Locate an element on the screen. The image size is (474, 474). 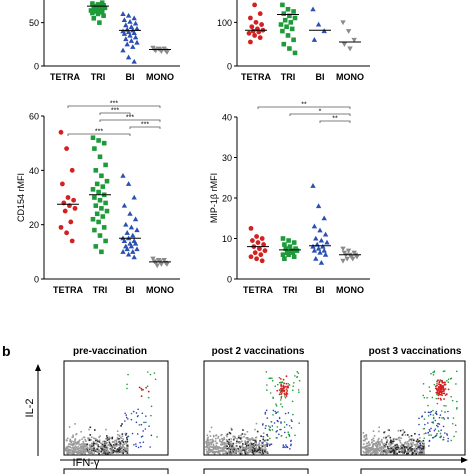
ifng-axis-label: IFN-γ is located at coordinates (86, 463).